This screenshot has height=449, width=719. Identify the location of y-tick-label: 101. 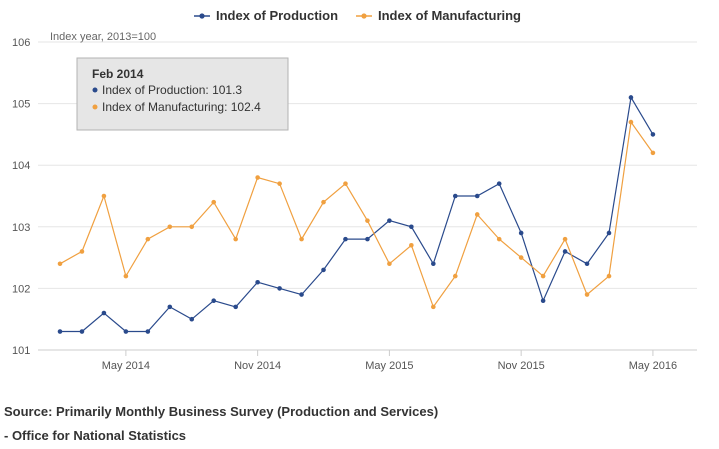
(21, 351).